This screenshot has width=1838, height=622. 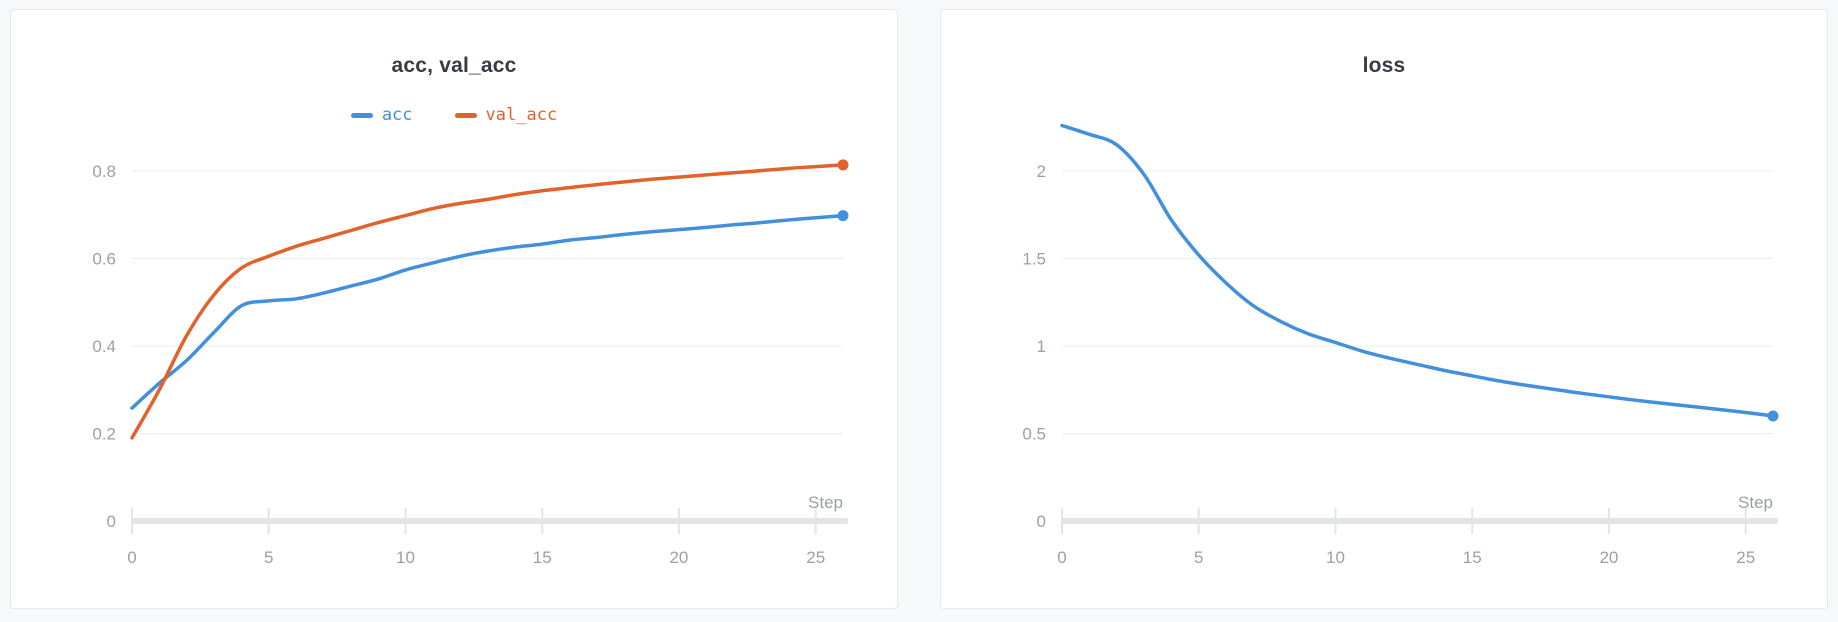 What do you see at coordinates (454, 65) in the screenshot?
I see `chart-title: acc, val_acc` at bounding box center [454, 65].